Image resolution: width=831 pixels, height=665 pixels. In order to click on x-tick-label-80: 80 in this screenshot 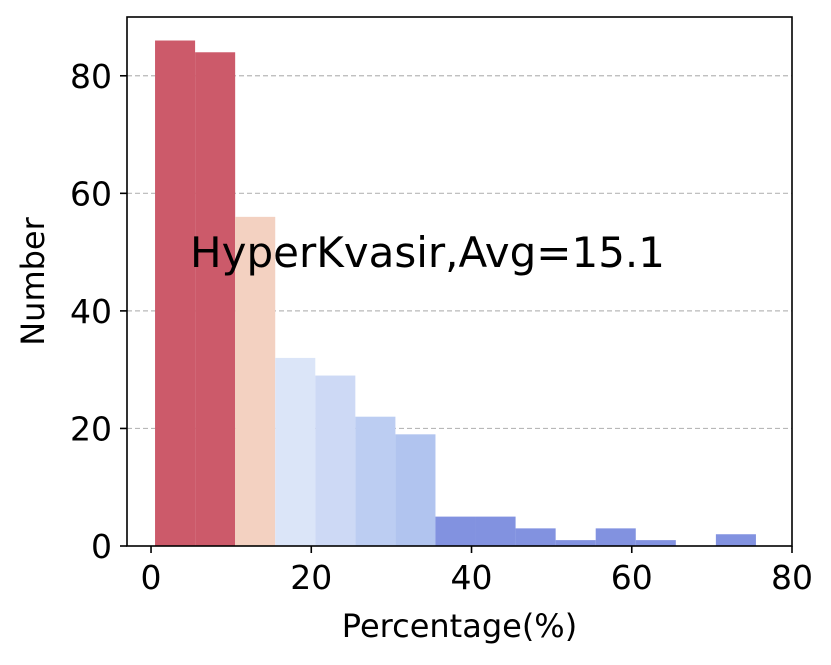, I will do `click(792, 577)`.